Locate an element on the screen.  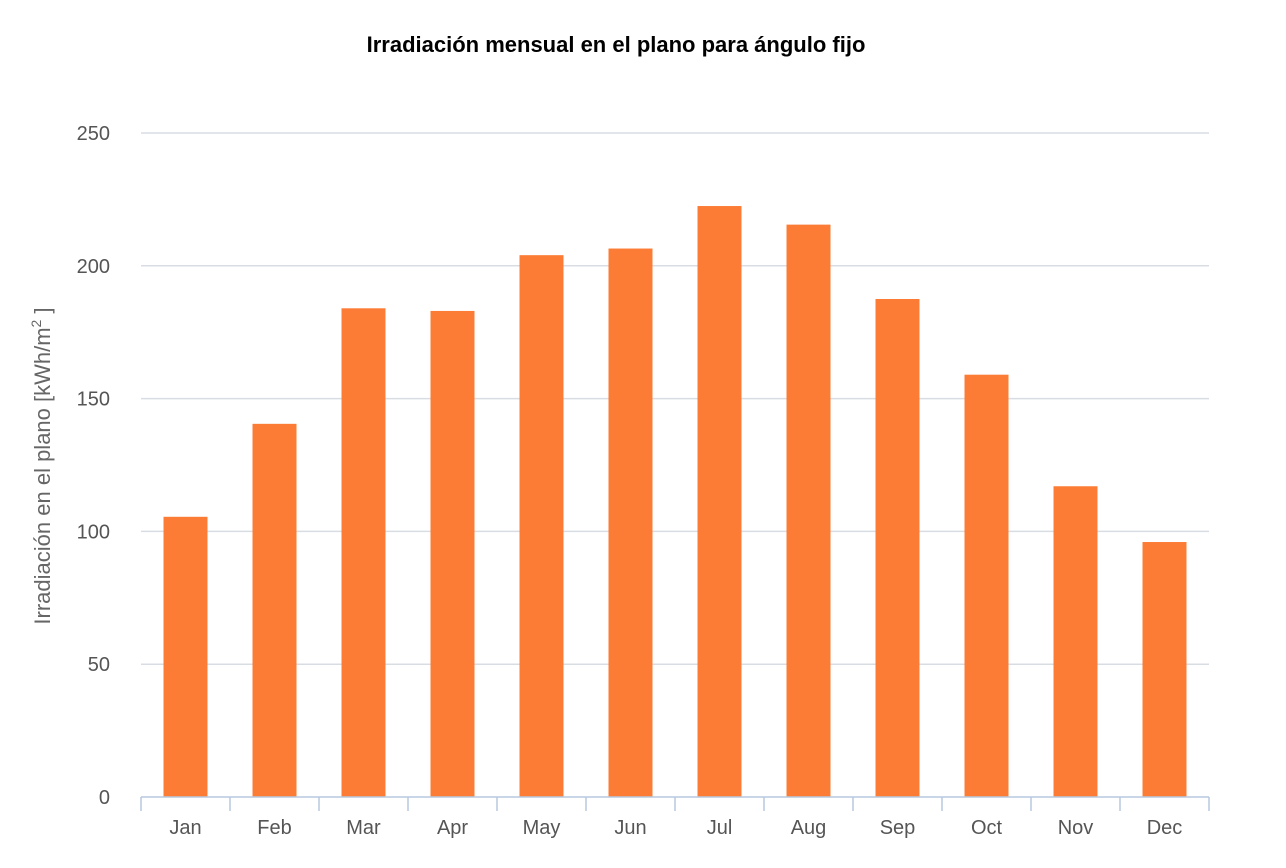
bar-aug is located at coordinates (808, 510).